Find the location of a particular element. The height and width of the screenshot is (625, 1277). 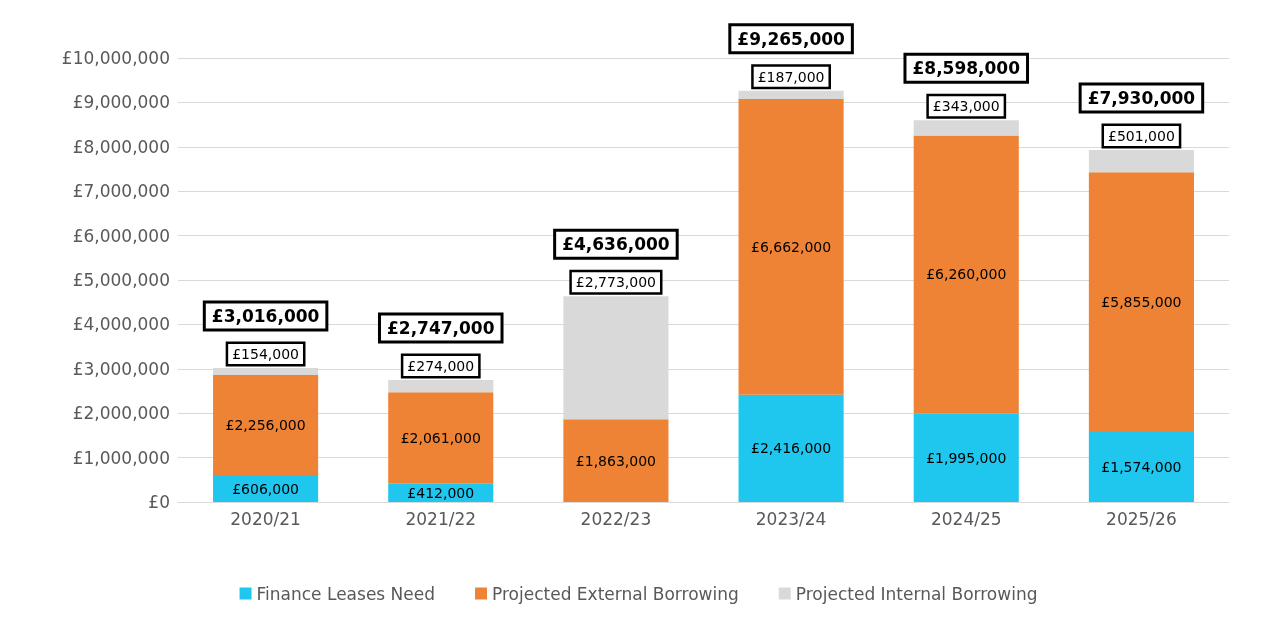

data-label: £154,000 is located at coordinates (265, 354).